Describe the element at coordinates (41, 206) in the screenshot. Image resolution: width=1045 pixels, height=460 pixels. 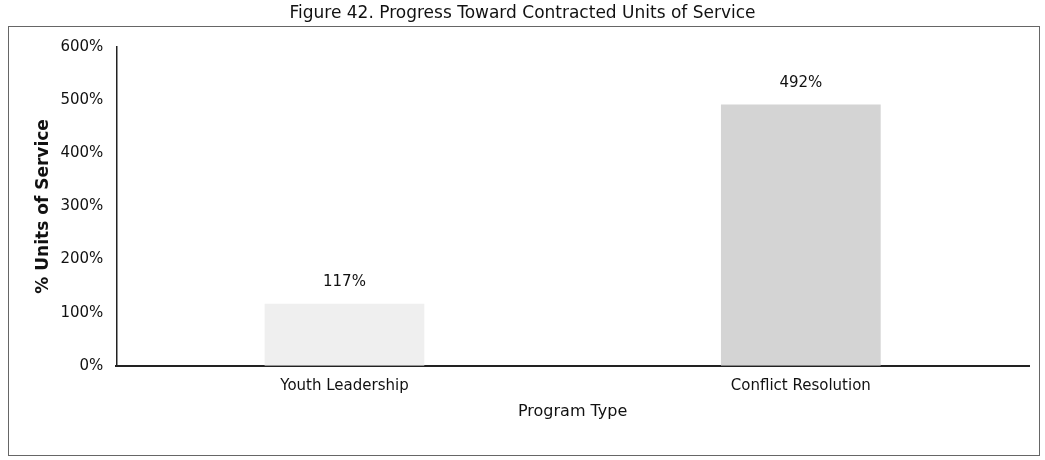
I see `y-axis-title: % Units of Service` at that location.